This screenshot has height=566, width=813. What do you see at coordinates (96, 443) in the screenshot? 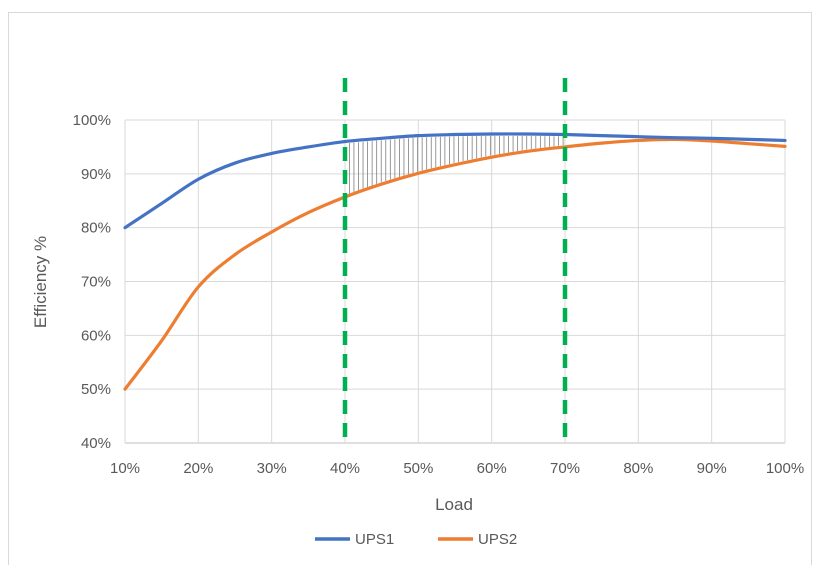
I see `y-tick-label: 40%` at bounding box center [96, 443].